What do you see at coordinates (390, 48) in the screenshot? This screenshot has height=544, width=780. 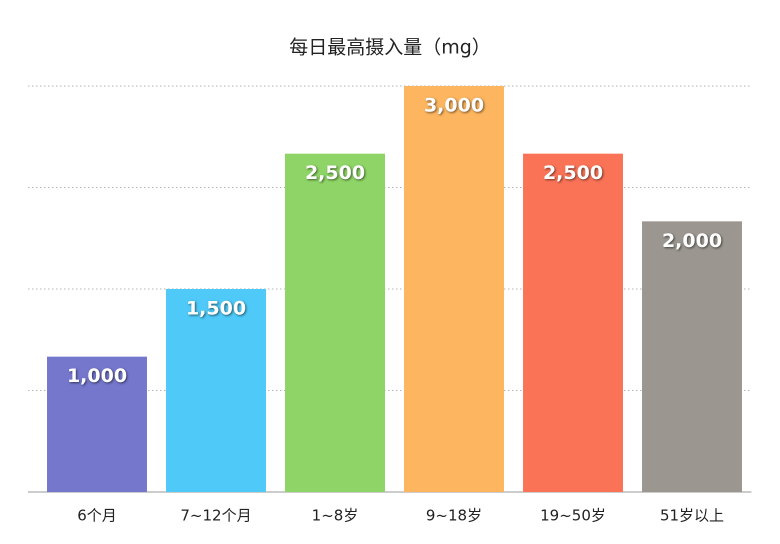 I see `chart-title: 每日最高摄入量（mg）` at bounding box center [390, 48].